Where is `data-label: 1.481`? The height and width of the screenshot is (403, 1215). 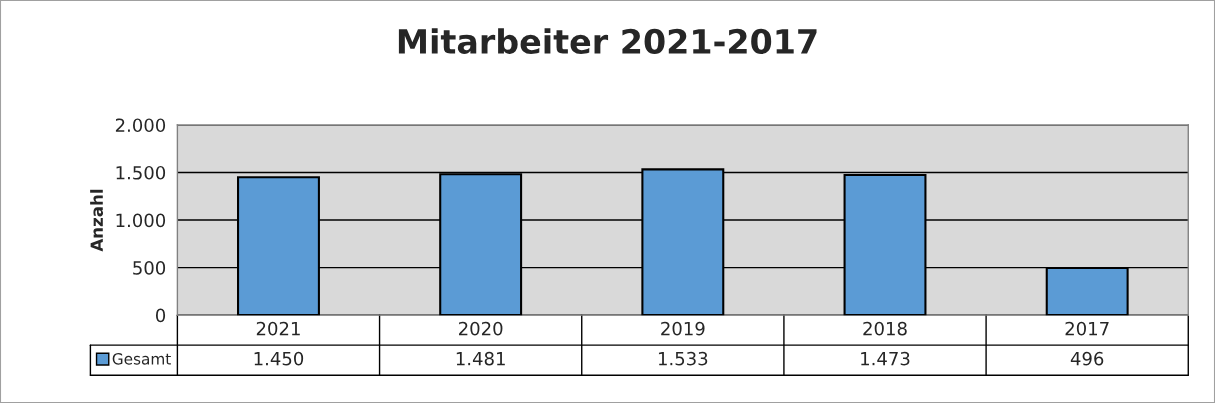 data-label: 1.481 is located at coordinates (480, 358).